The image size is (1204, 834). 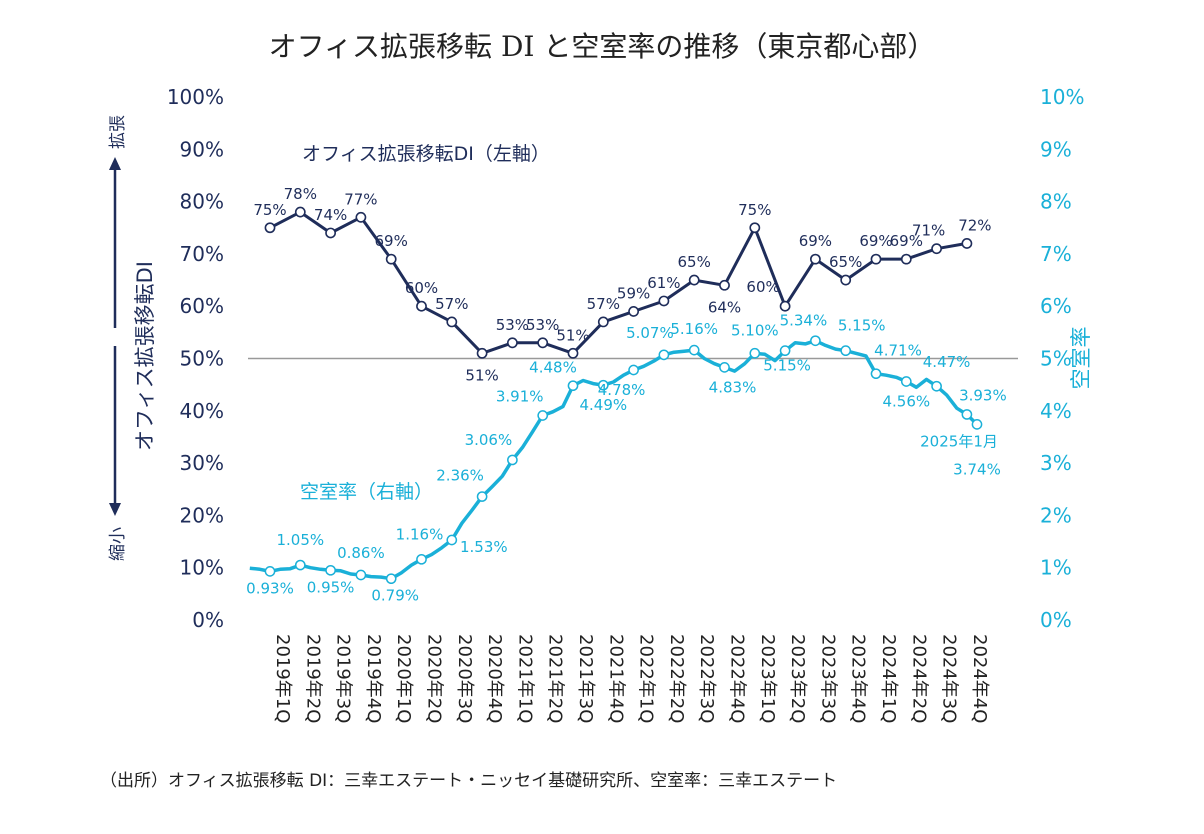 What do you see at coordinates (115, 509) in the screenshot?
I see `left-axis-down-arrowhead` at bounding box center [115, 509].